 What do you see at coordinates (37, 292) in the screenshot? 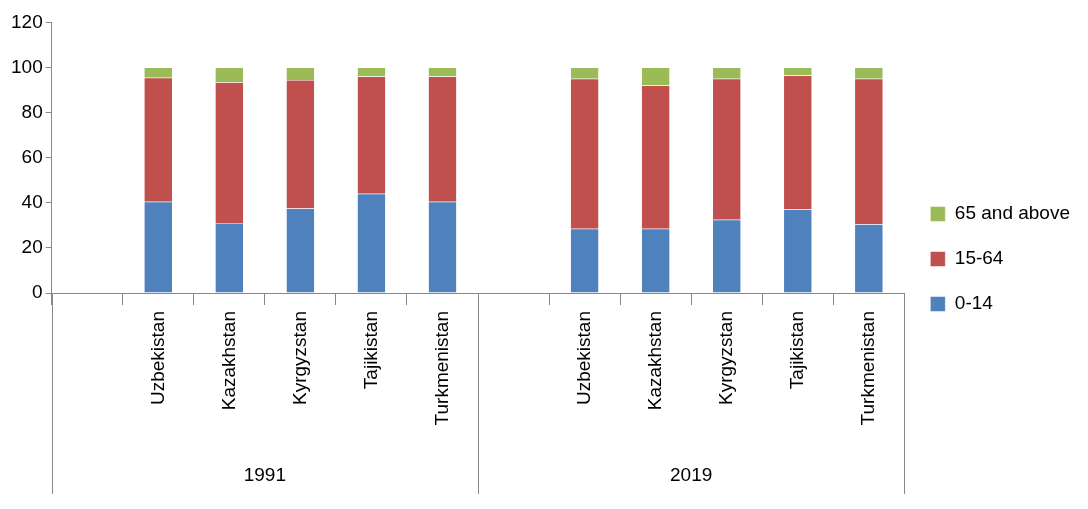
I see `y-tick-label: 0` at bounding box center [37, 292].